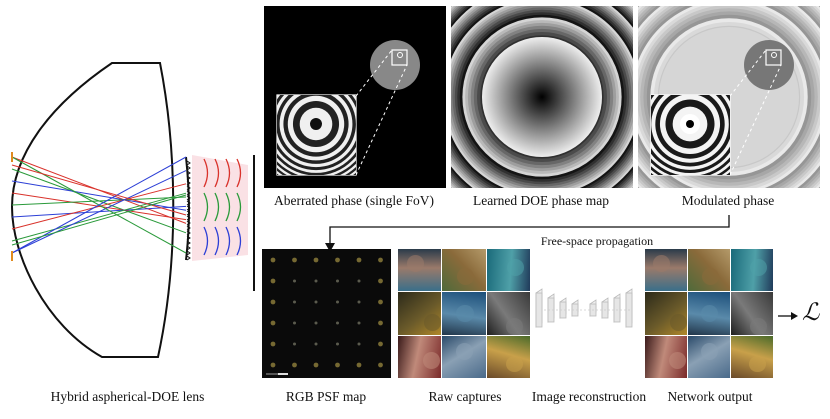  I want to click on modulated-phase-panel, so click(729, 97).